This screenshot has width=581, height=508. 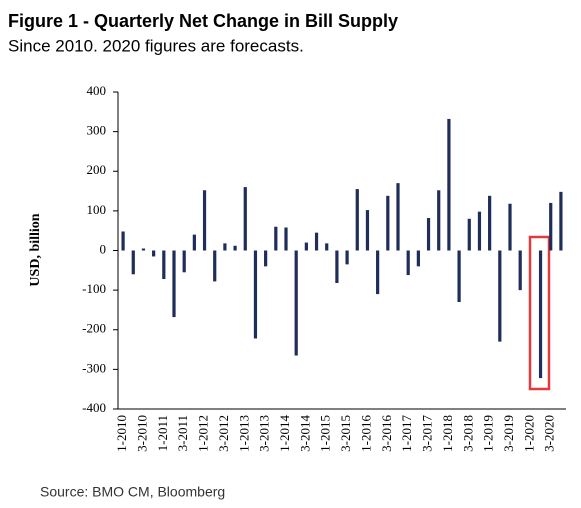 I want to click on highlight-box, so click(x=539, y=313).